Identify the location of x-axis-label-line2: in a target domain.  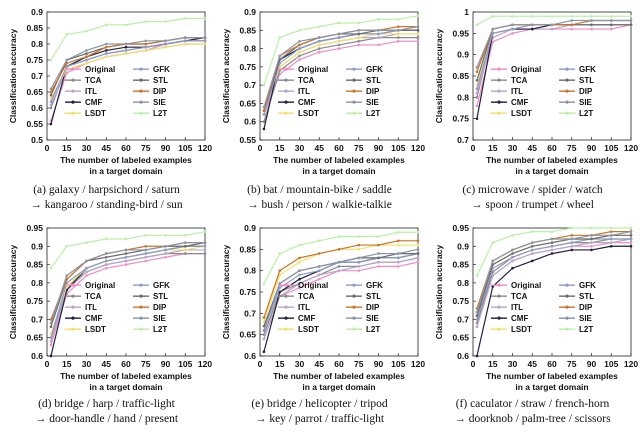
(338, 387).